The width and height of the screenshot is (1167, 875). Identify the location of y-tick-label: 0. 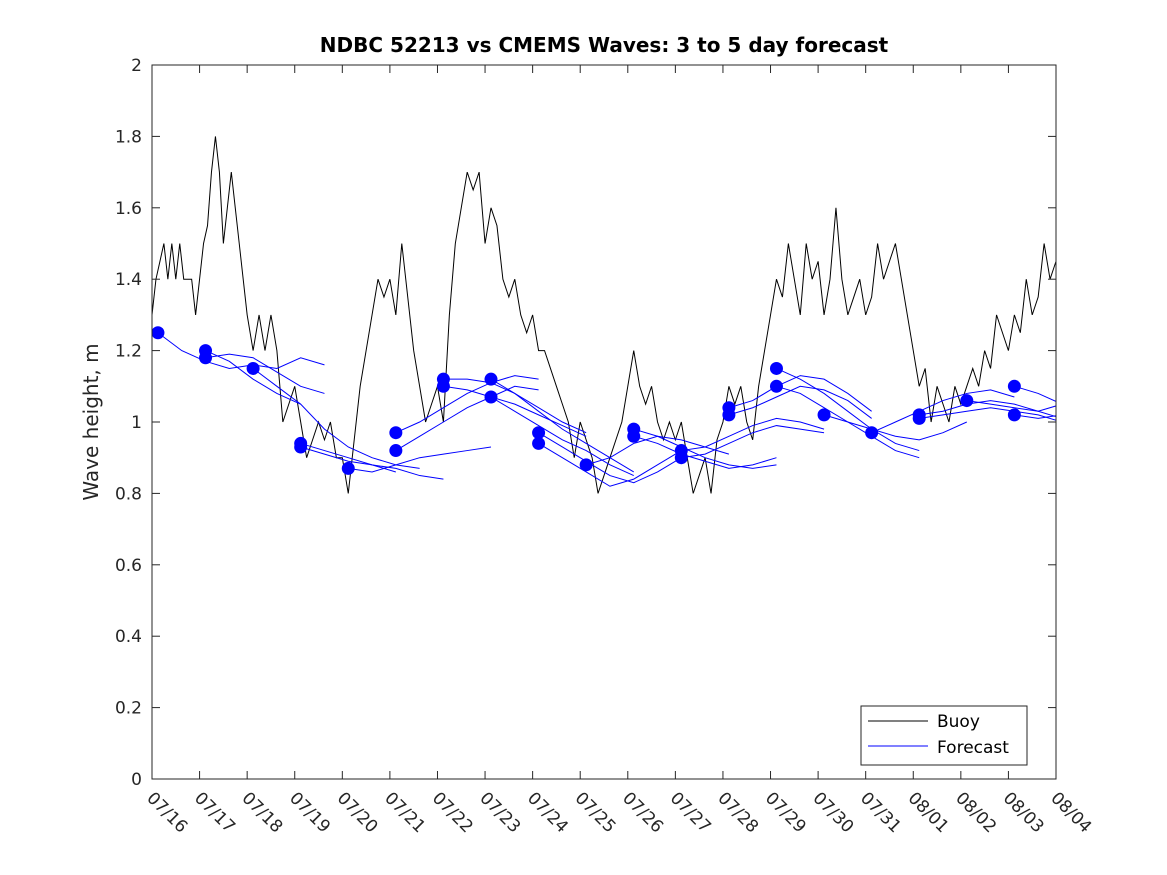
(136, 780).